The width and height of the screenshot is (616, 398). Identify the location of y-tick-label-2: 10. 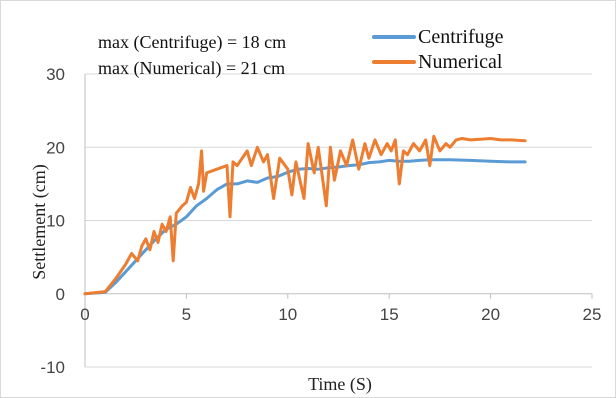
(55, 221).